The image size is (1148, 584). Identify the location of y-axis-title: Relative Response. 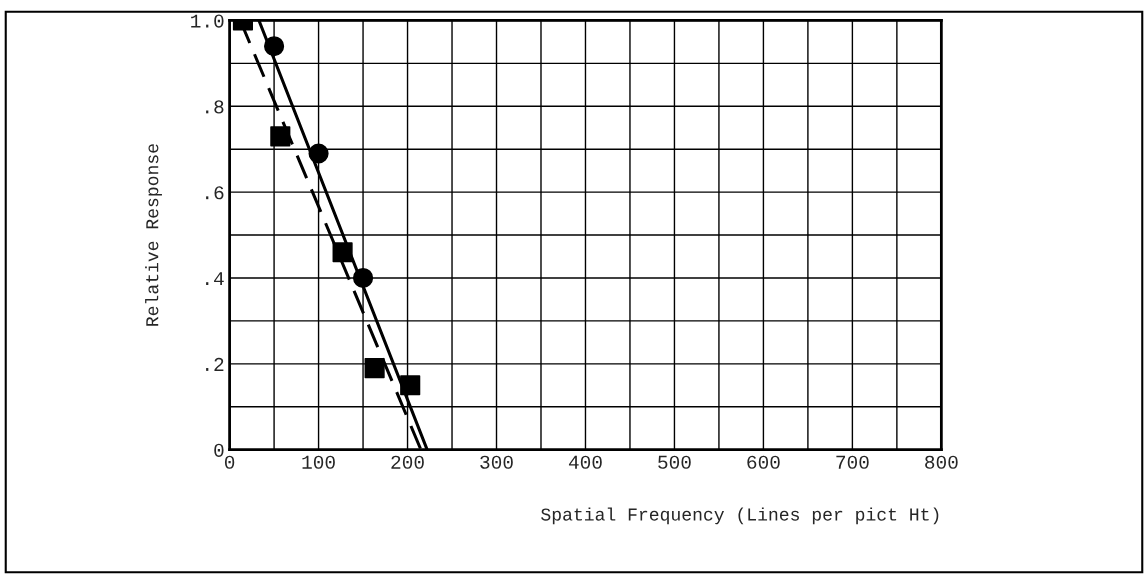
(153, 235).